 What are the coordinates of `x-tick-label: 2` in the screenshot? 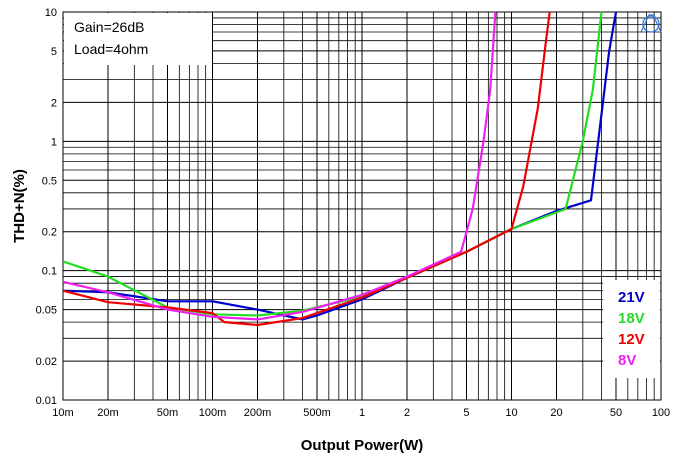 It's located at (407, 413).